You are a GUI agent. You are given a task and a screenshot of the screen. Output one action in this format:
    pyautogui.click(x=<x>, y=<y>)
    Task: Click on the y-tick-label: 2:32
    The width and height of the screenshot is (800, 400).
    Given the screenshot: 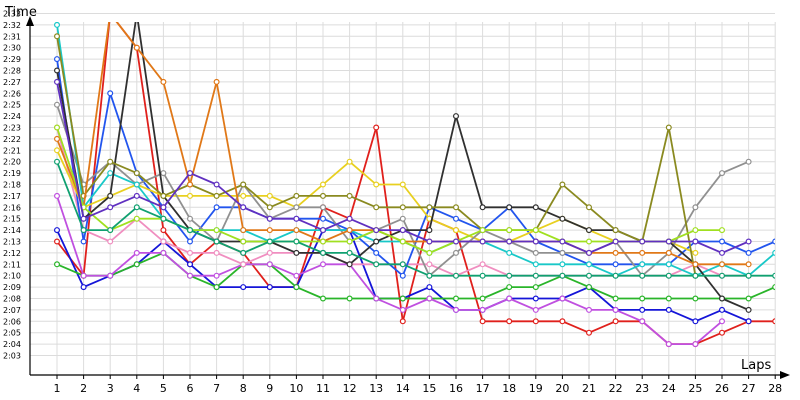 What is the action you would take?
    pyautogui.click(x=12, y=25)
    